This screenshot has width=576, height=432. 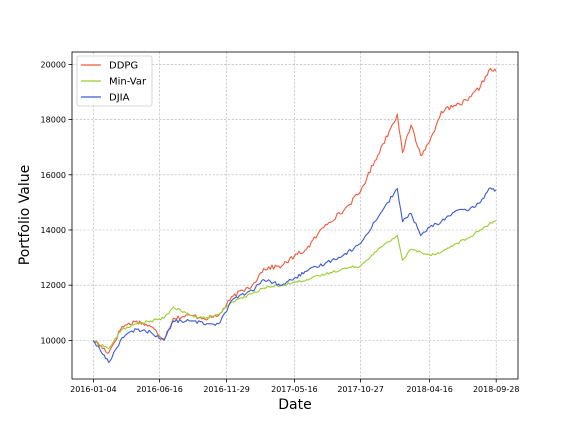 What do you see at coordinates (93, 389) in the screenshot?
I see `x-tick-label: 2016-01-04` at bounding box center [93, 389].